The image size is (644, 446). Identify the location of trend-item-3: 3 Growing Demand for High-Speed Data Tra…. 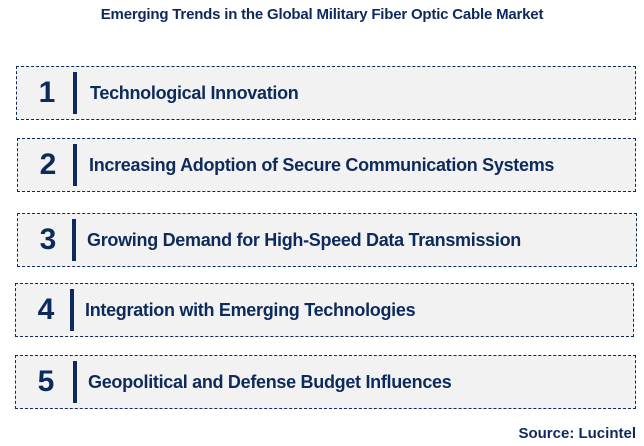
(327, 240).